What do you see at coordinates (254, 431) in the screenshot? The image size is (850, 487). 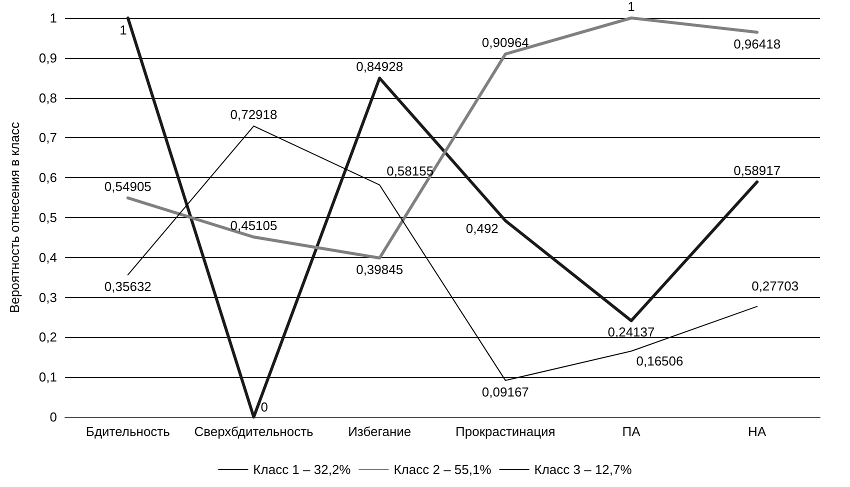 I see `x-tick-label: Сверхбдительность` at bounding box center [254, 431].